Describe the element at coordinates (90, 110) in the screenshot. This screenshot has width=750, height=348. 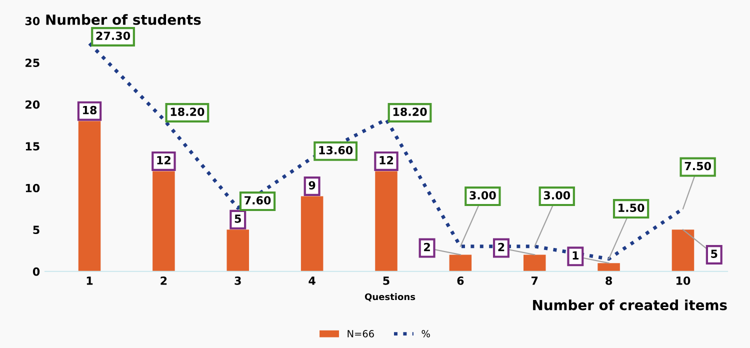
I see `data-label: 18` at that location.